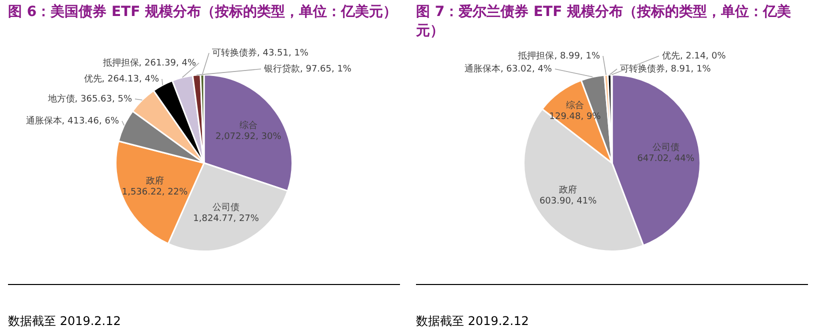 The image size is (817, 331). What do you see at coordinates (155, 193) in the screenshot?
I see `data-label: 1,536.22, 22%` at bounding box center [155, 193].